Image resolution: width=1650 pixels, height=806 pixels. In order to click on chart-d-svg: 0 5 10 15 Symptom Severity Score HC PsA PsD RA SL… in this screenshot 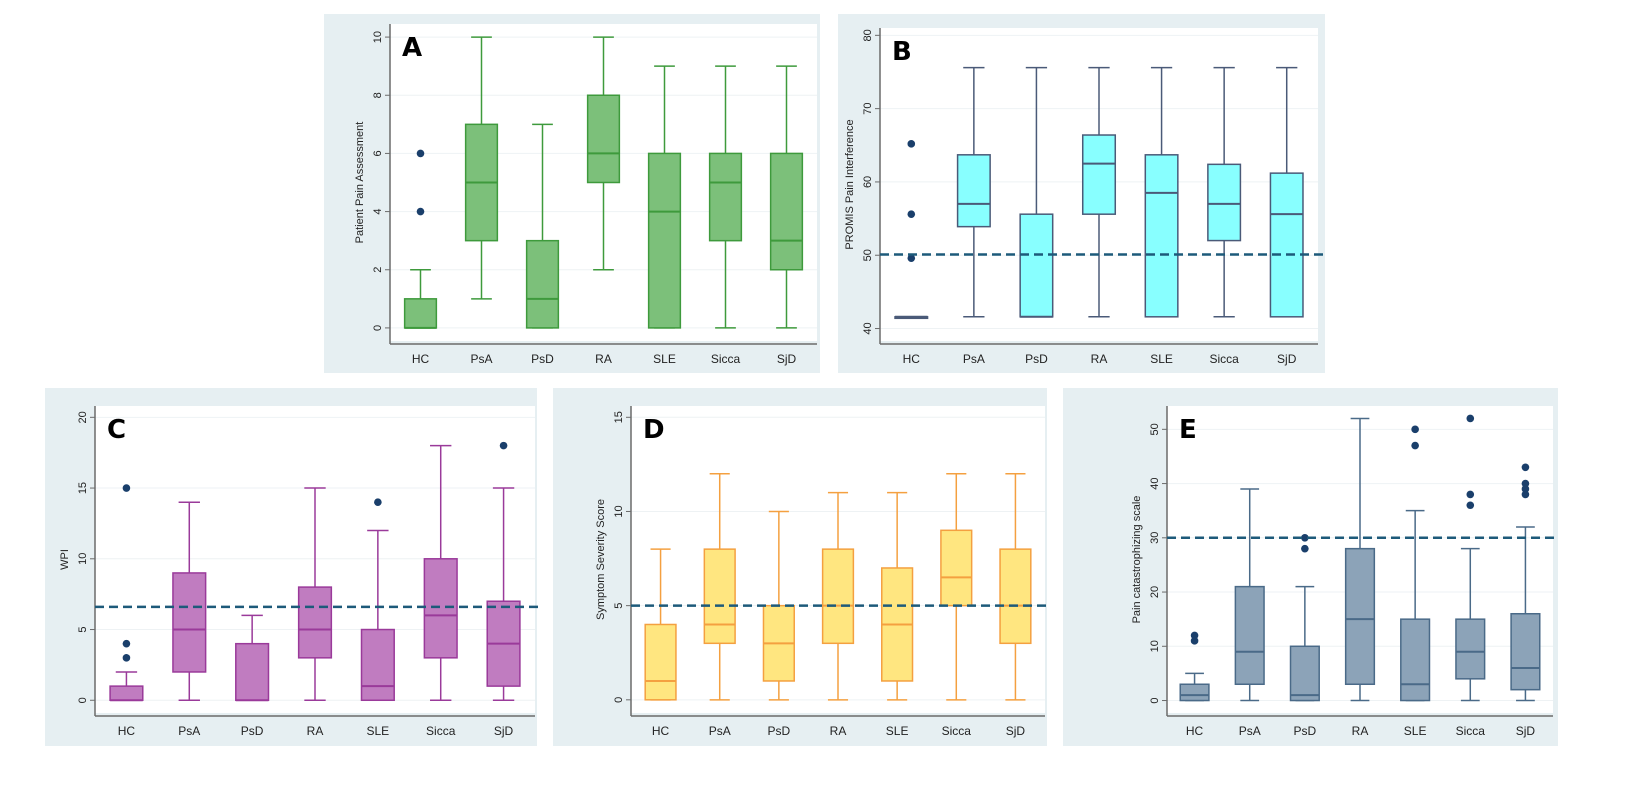, I will do `click(823, 572)`.